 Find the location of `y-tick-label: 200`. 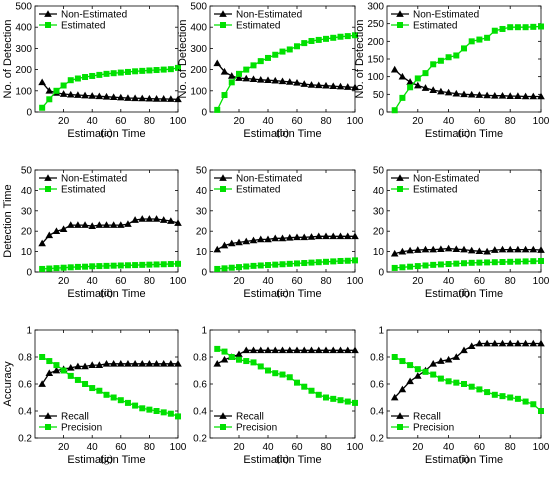

y-tick-label: 200 is located at coordinates (23, 70).